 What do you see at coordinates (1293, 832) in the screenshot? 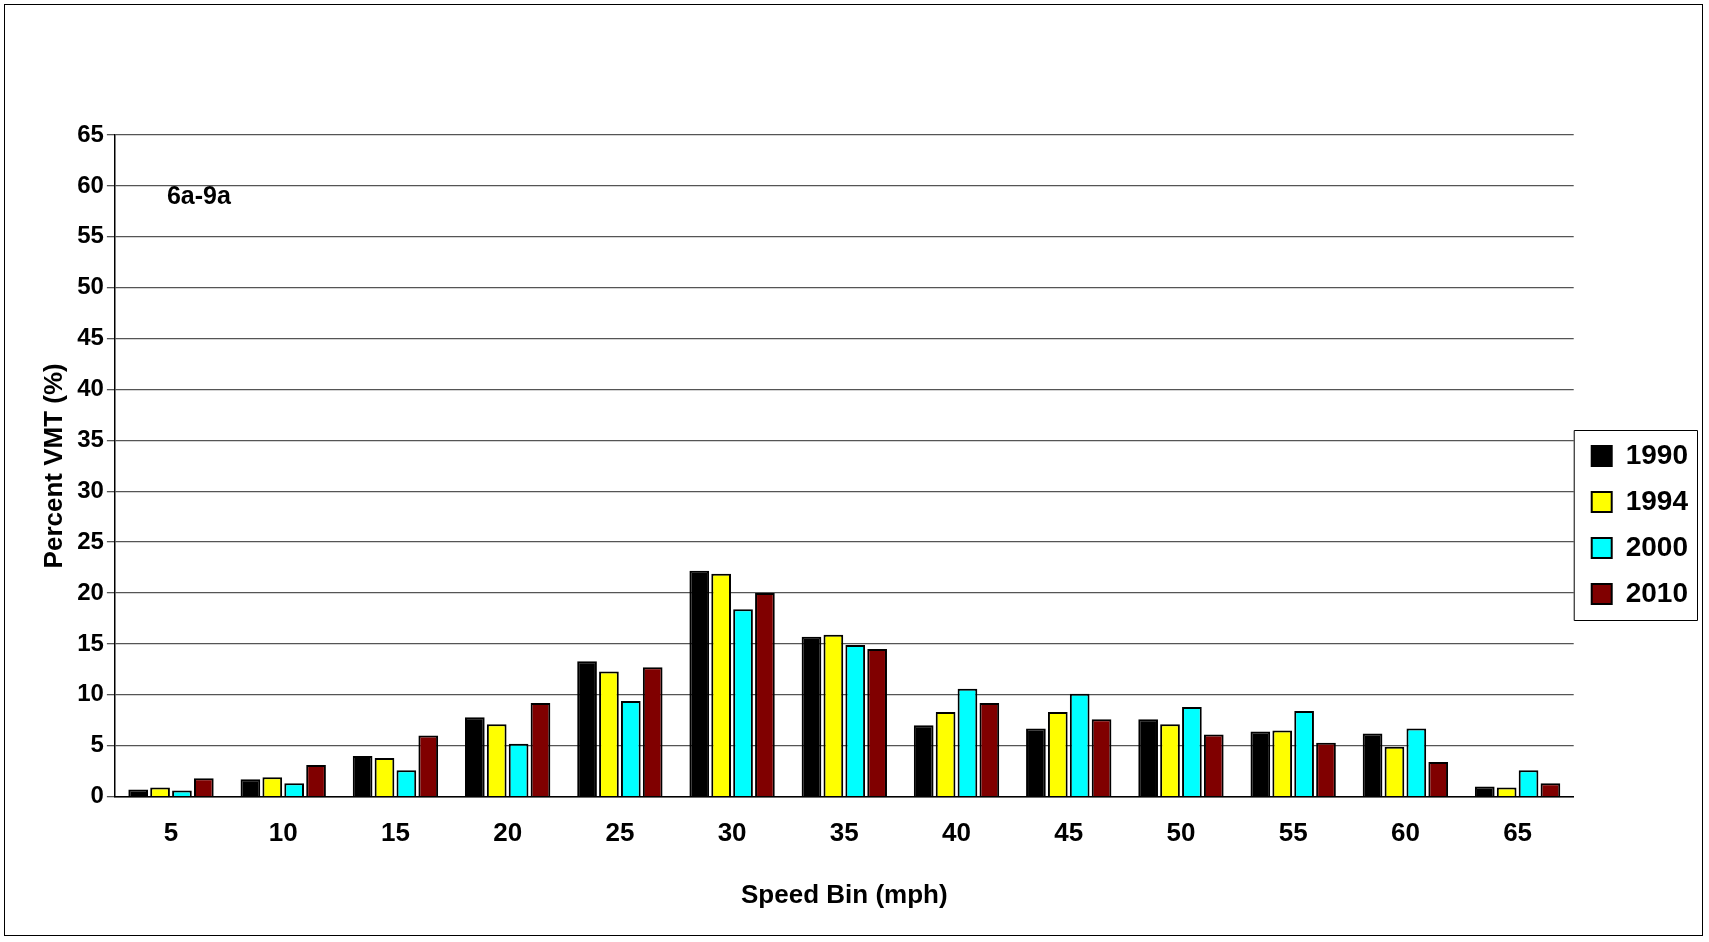
I see `x-tick-label: 55` at bounding box center [1293, 832].